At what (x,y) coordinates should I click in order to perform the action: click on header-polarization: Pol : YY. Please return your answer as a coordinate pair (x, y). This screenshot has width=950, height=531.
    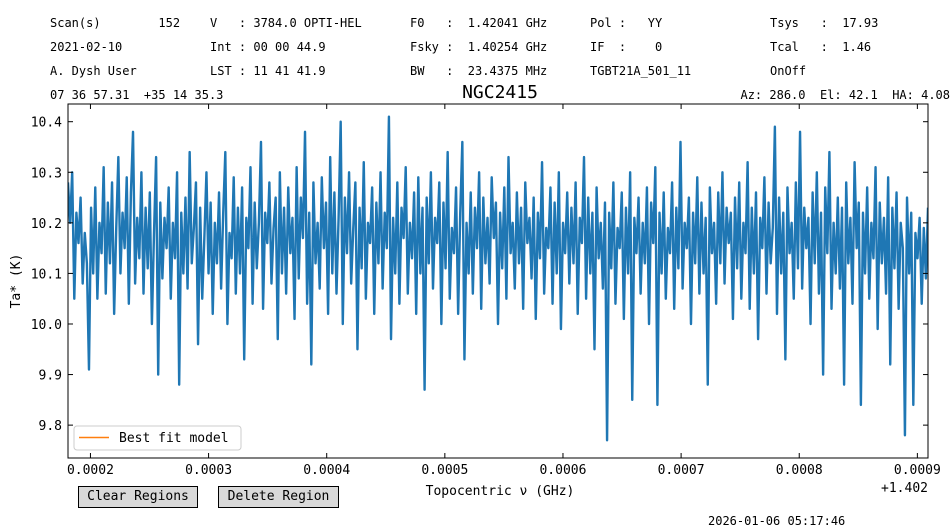
    Looking at the image, I should click on (626, 23).